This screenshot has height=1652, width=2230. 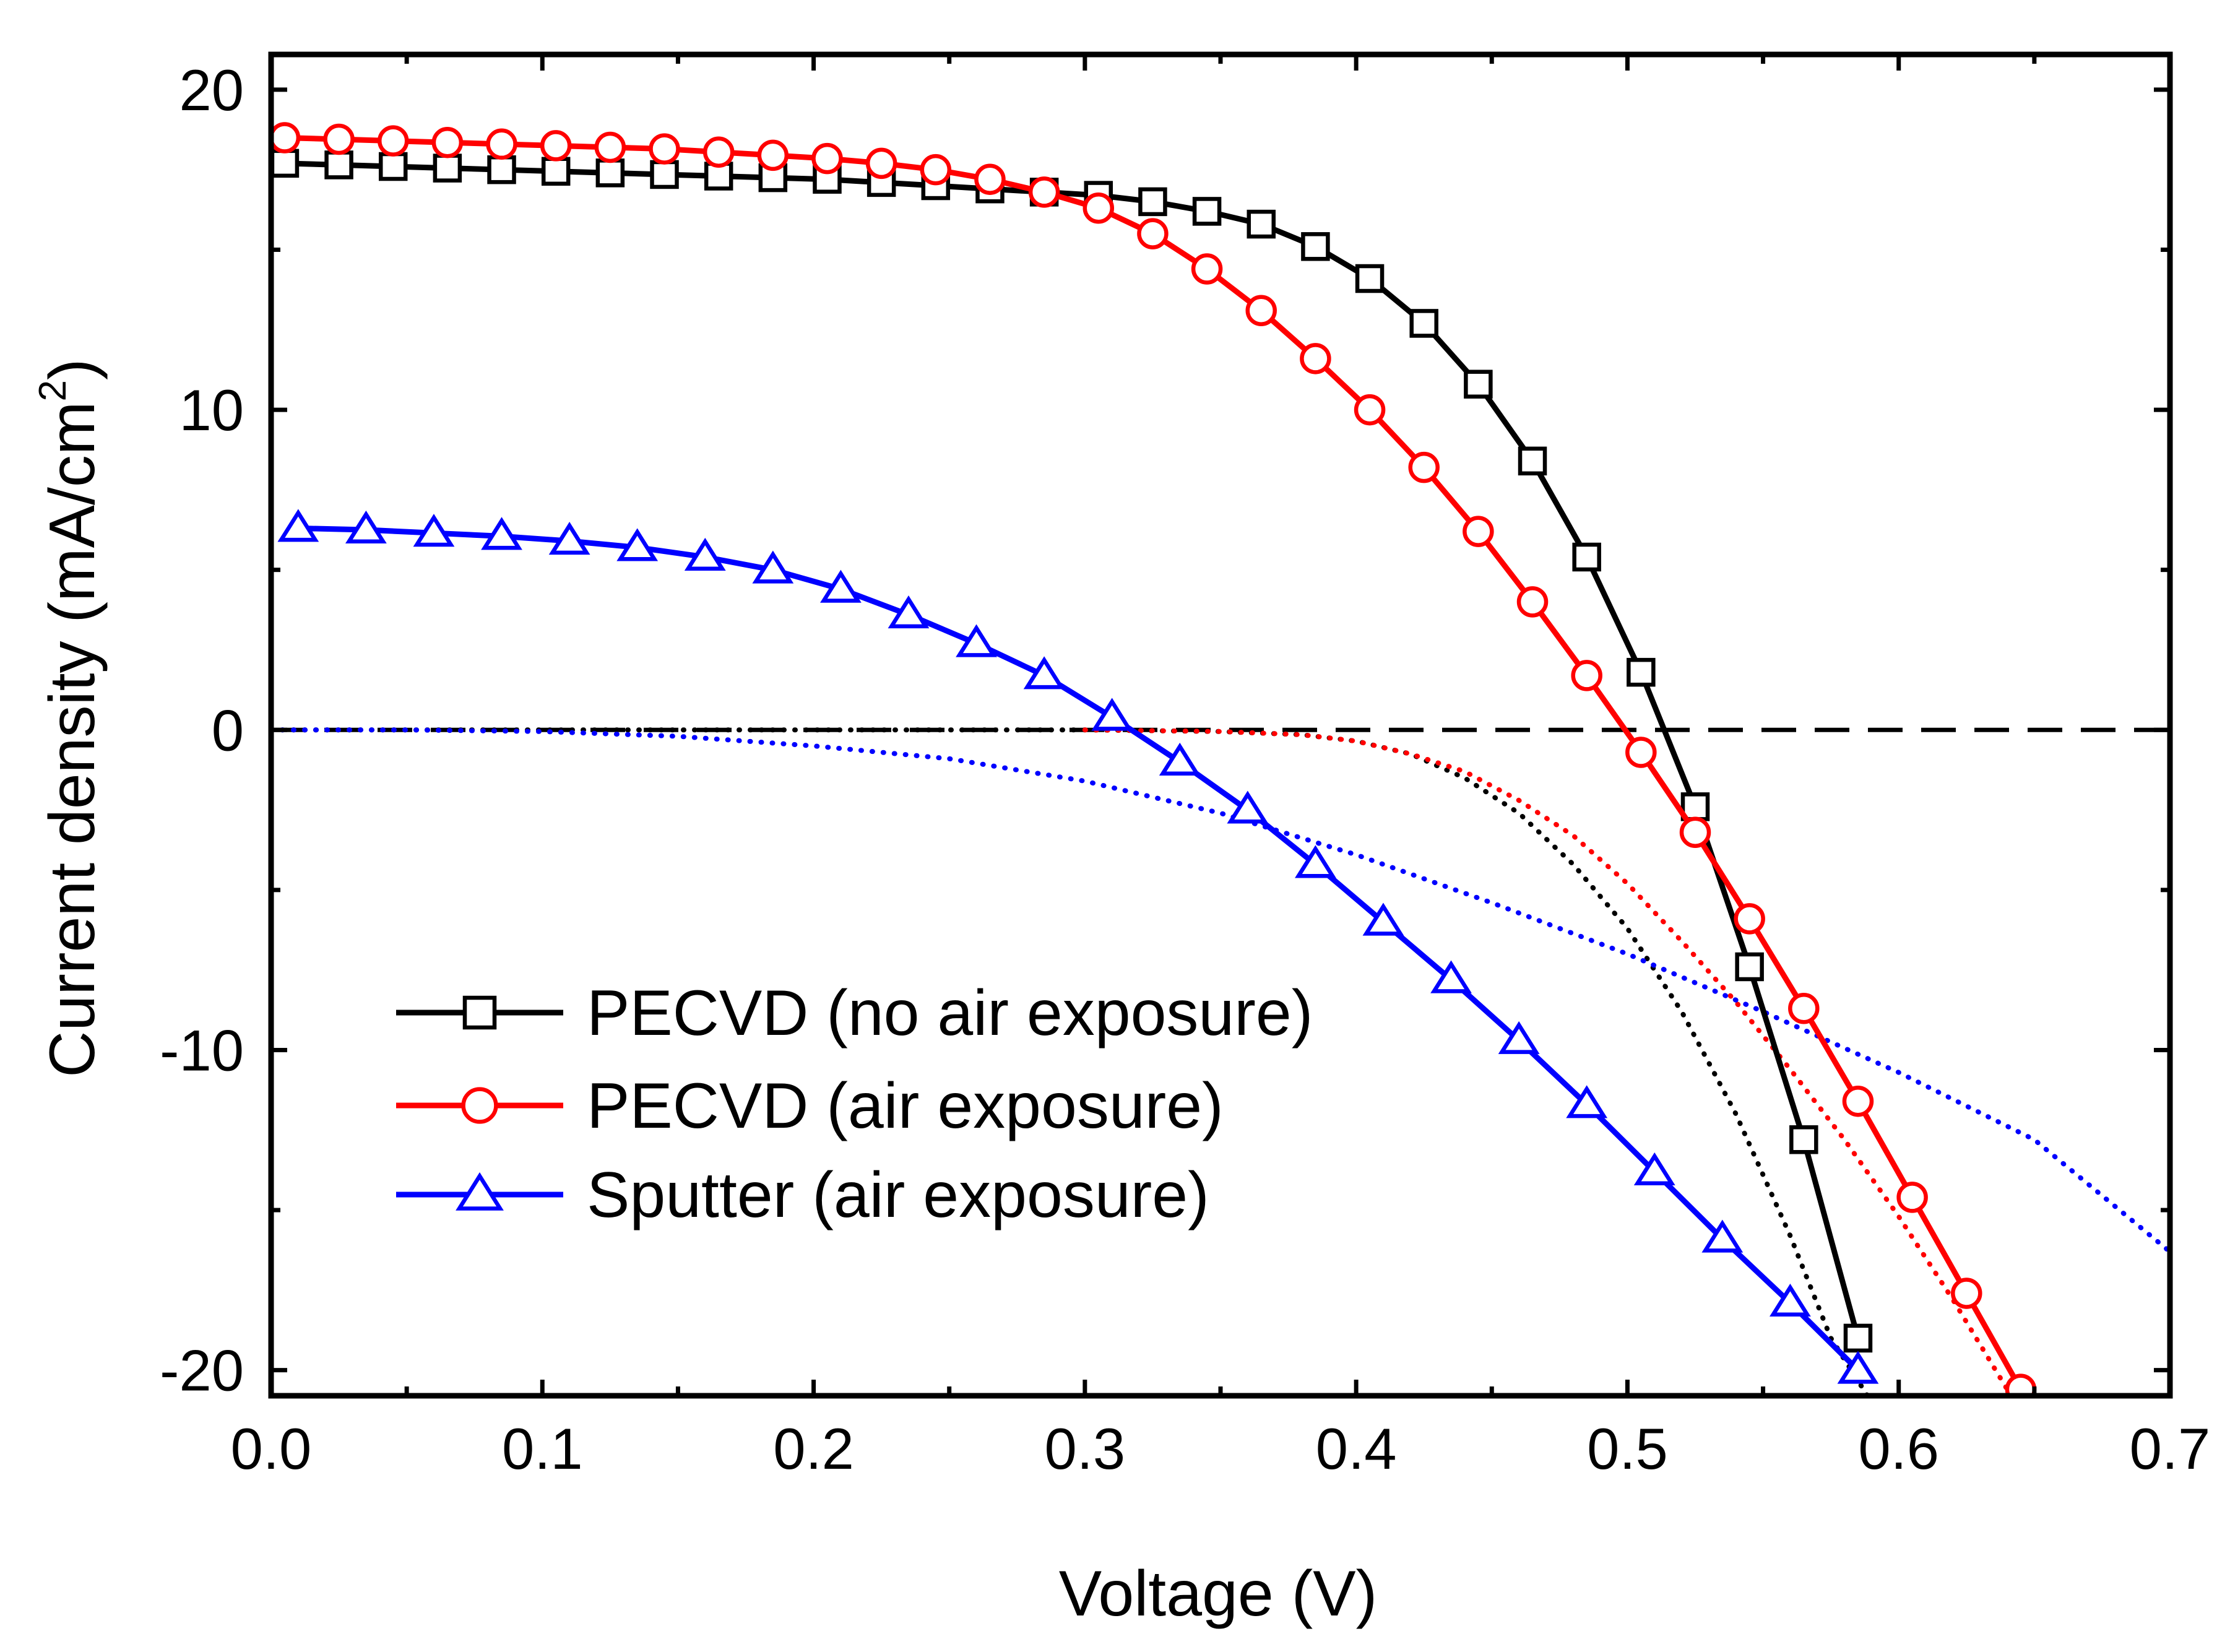 What do you see at coordinates (479, 1013) in the screenshot?
I see `legend-marker-pecvd-no-air` at bounding box center [479, 1013].